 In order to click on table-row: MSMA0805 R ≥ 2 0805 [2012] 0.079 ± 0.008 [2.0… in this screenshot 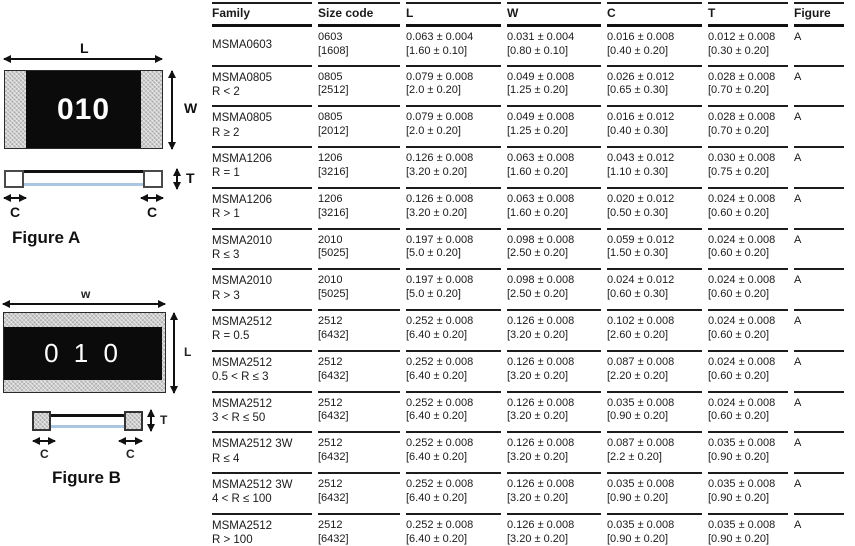, I will do `click(528, 127)`.